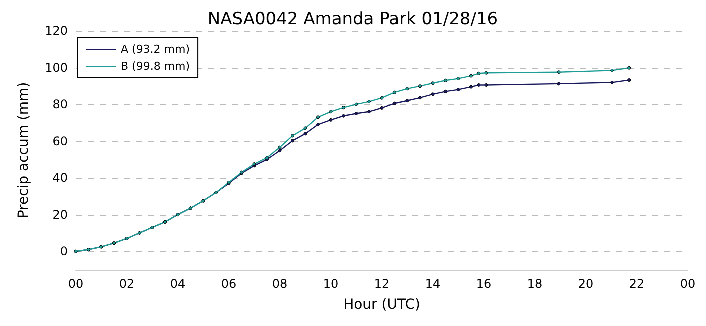 Image resolution: width=706 pixels, height=326 pixels. Describe the element at coordinates (56, 31) in the screenshot. I see `y-tick-label: 120` at that location.